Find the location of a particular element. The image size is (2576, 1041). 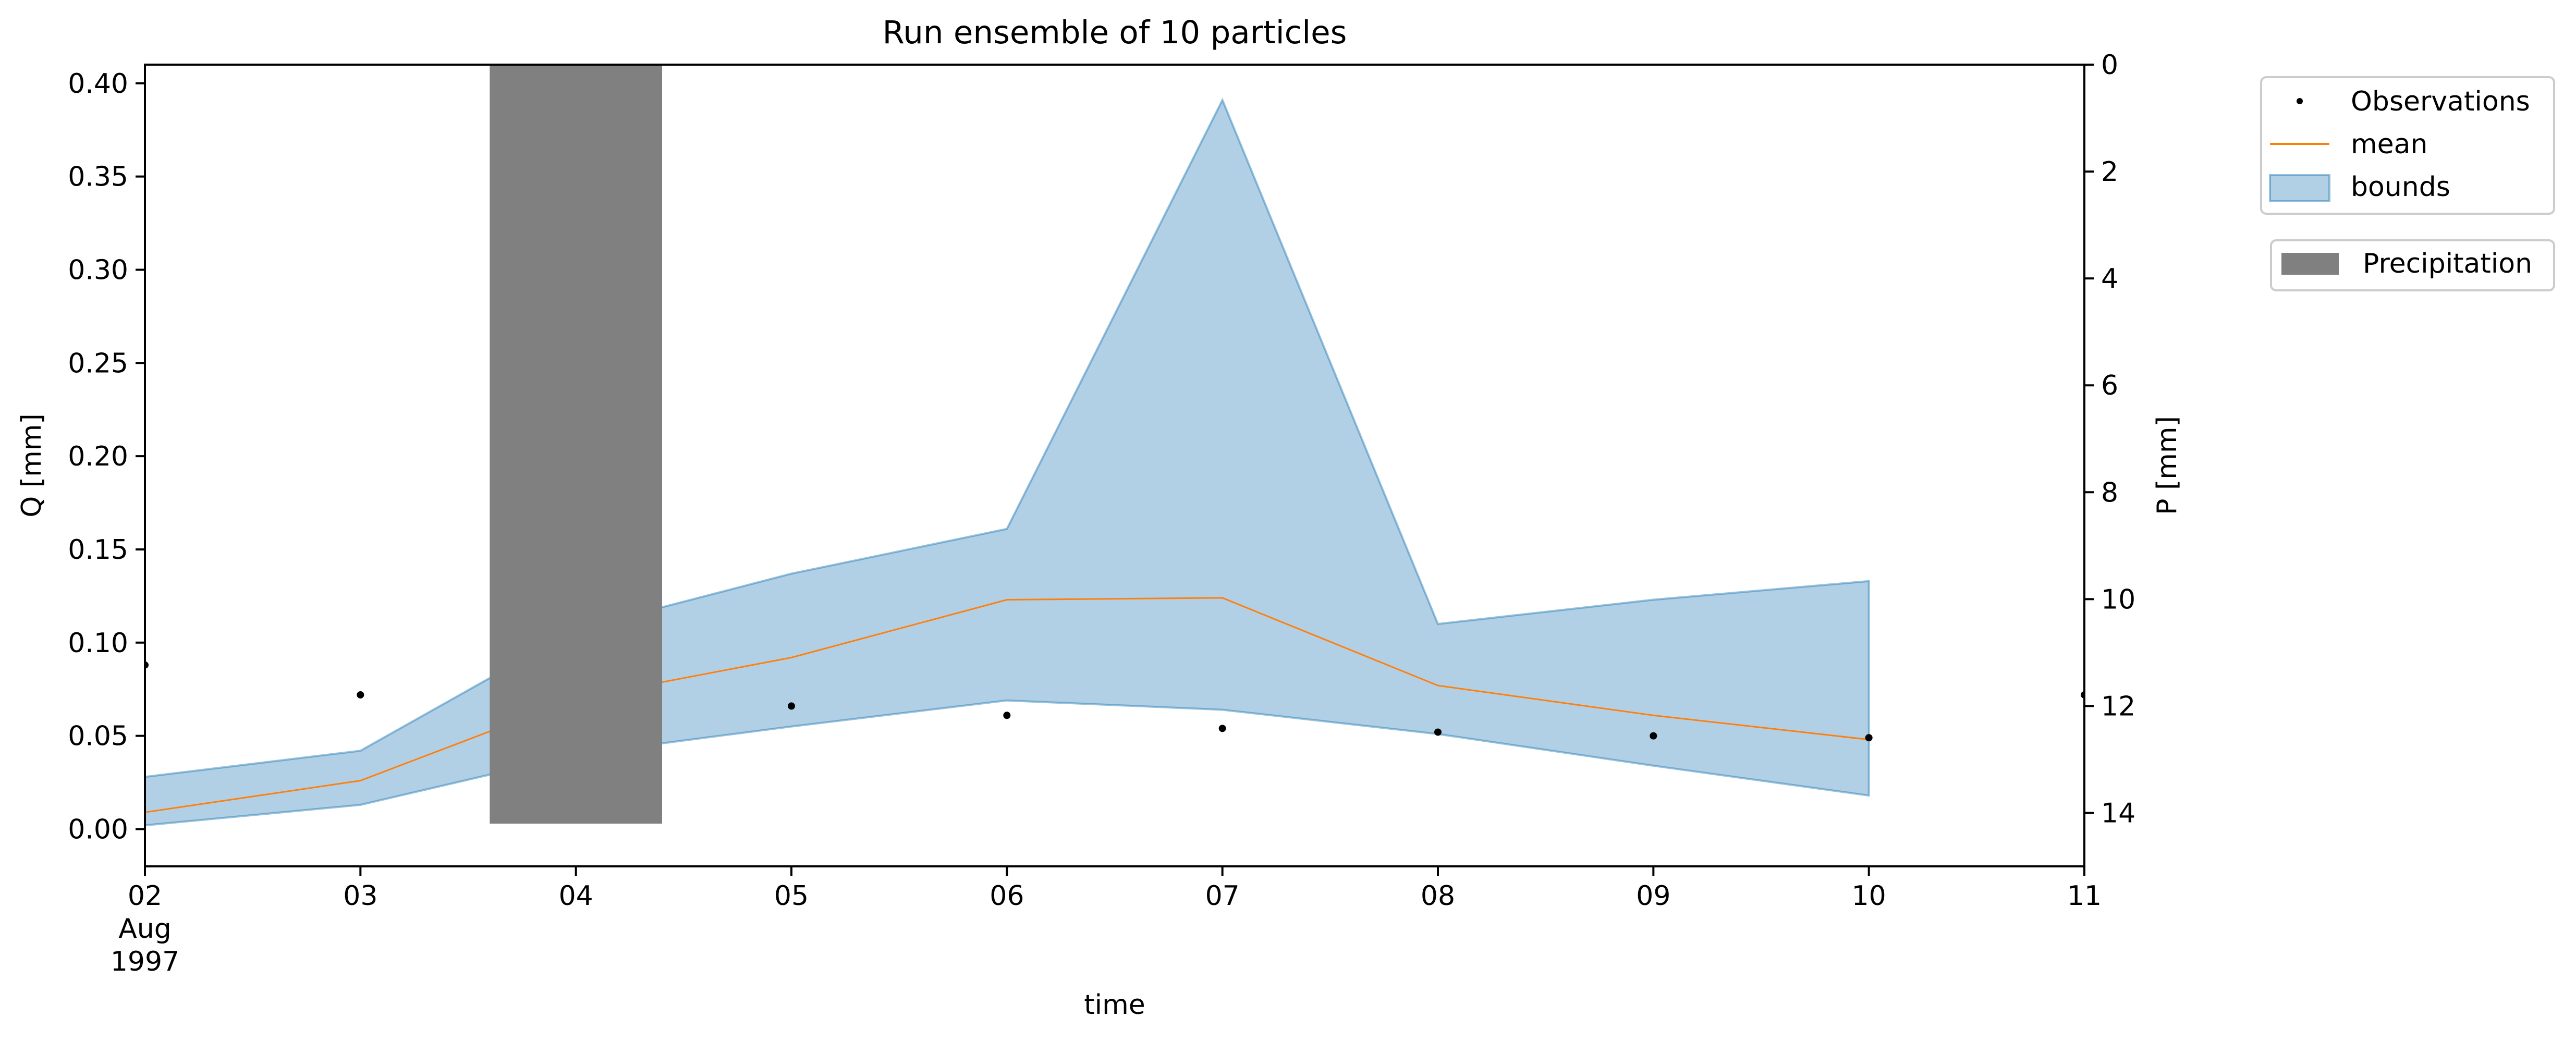

mean-line is located at coordinates (1006, 705).